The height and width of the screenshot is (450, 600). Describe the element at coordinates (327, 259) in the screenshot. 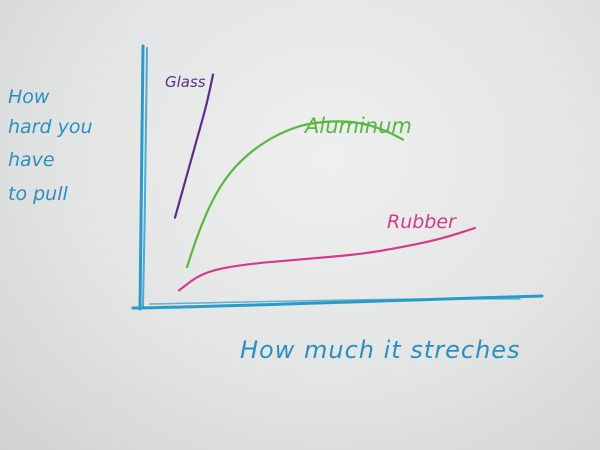

I see `series-line-rubber` at that location.